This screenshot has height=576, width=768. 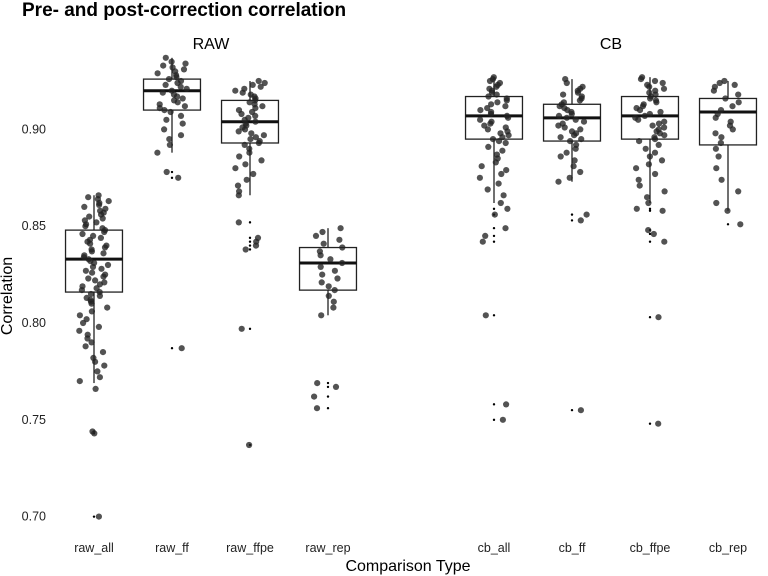 I want to click on facet-label: CB, so click(x=611, y=44).